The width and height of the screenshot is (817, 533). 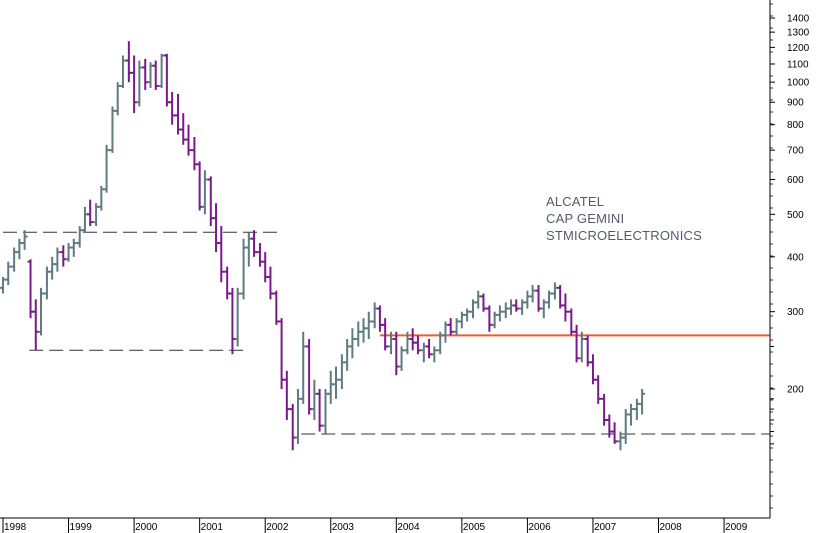 What do you see at coordinates (795, 312) in the screenshot?
I see `y-tick-label: 300` at bounding box center [795, 312].